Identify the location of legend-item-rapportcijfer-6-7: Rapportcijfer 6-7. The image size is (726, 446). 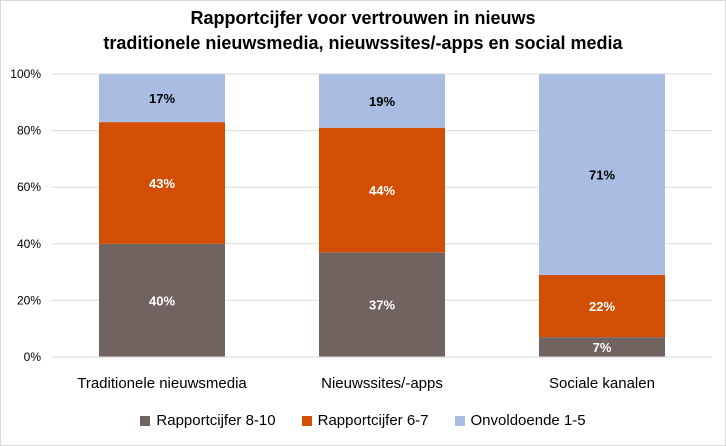
(365, 420).